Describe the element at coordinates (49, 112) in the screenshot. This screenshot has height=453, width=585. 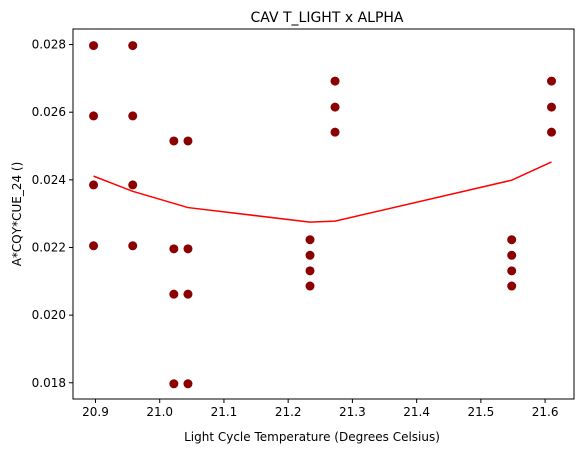
I see `y-tick-label: 0.026` at that location.